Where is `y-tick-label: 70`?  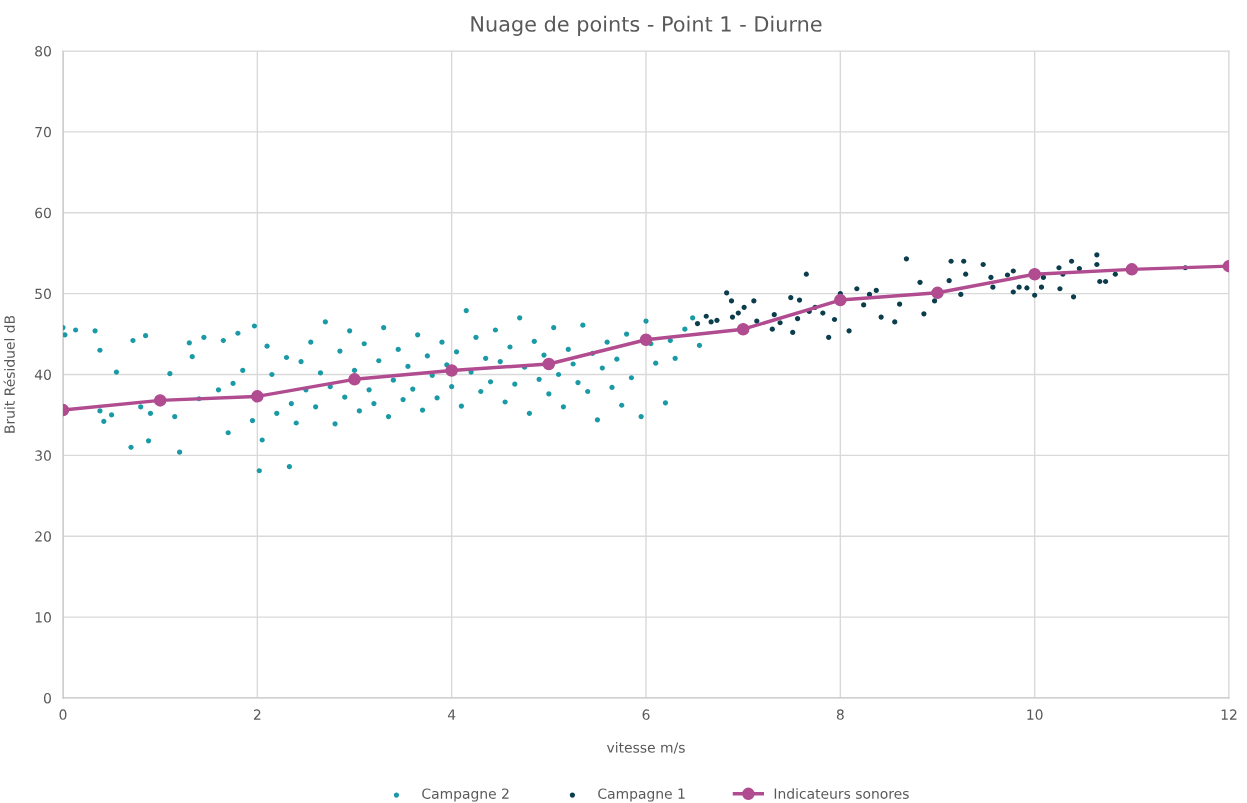
y-tick-label: 70 is located at coordinates (43, 132).